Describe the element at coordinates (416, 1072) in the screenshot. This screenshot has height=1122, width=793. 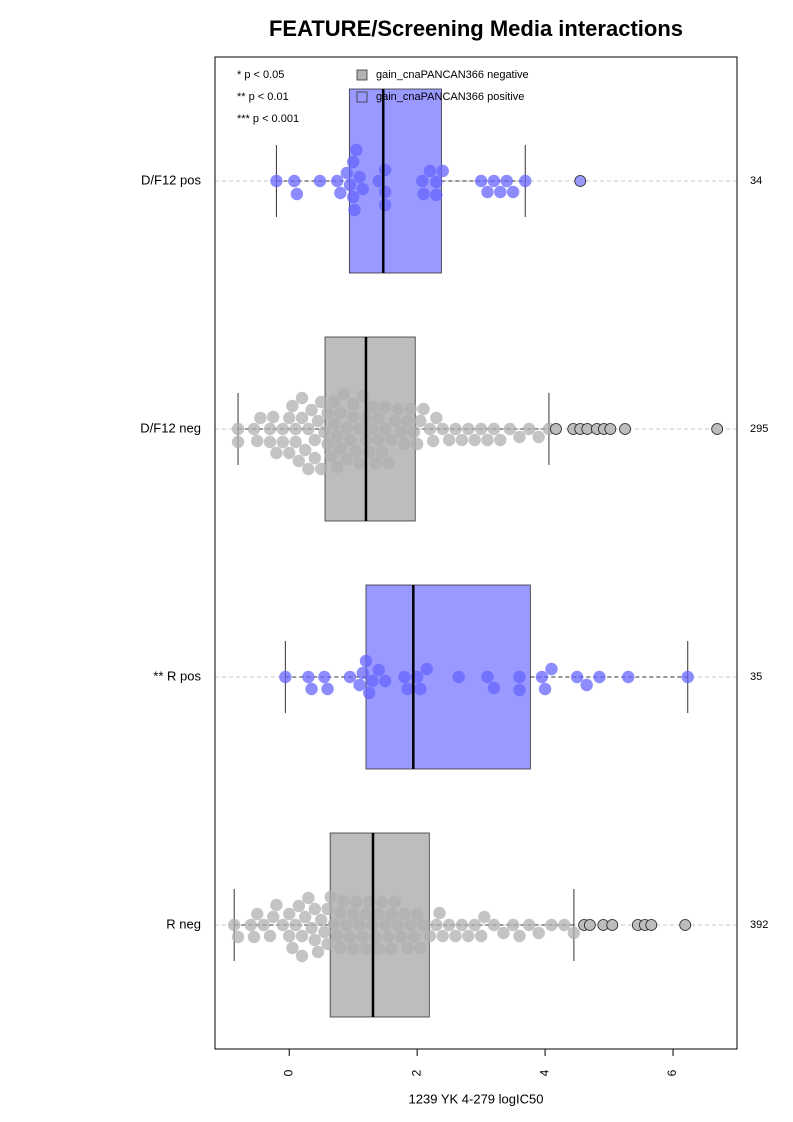
I see `x-tick-label: 2` at that location.